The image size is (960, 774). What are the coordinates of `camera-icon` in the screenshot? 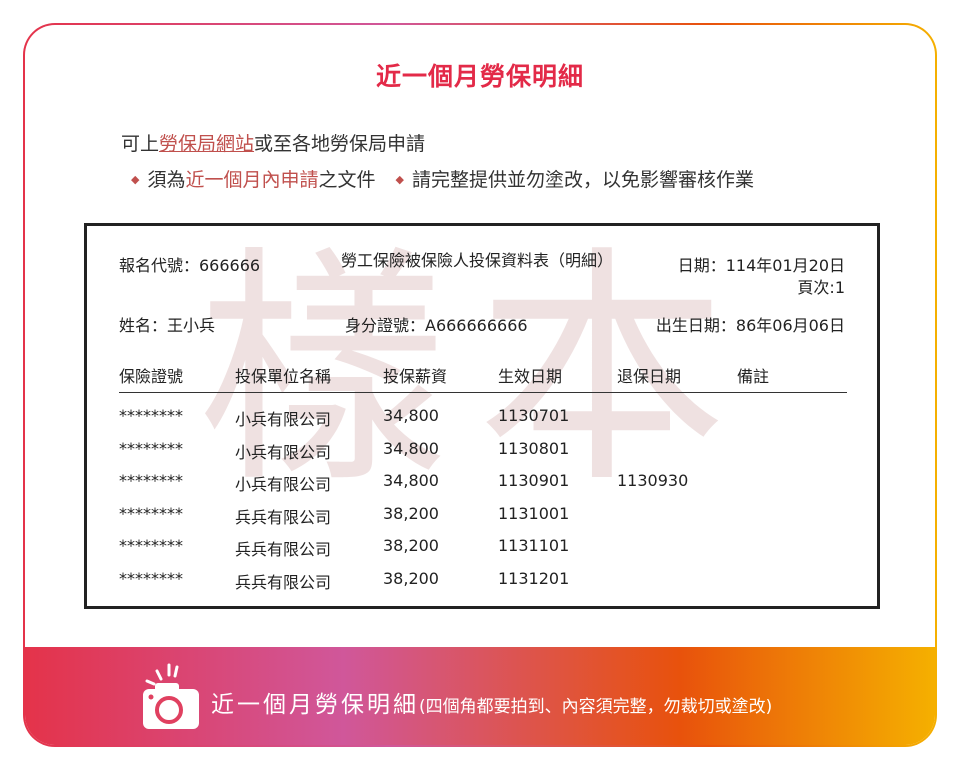 It's located at (171, 696).